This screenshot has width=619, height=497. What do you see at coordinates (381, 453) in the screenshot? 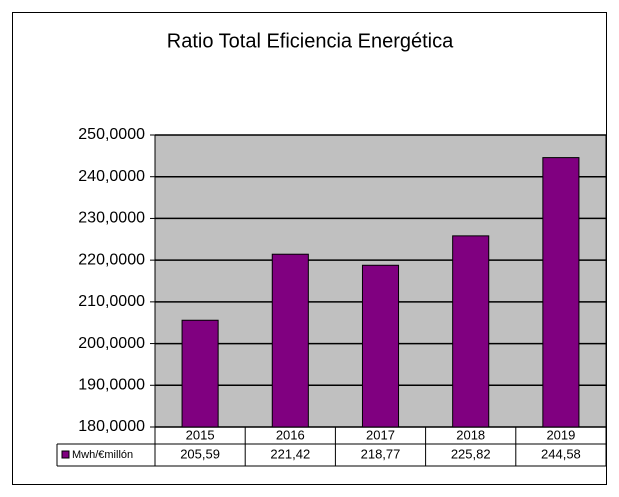
I see `data-label: 218,77` at bounding box center [381, 453].